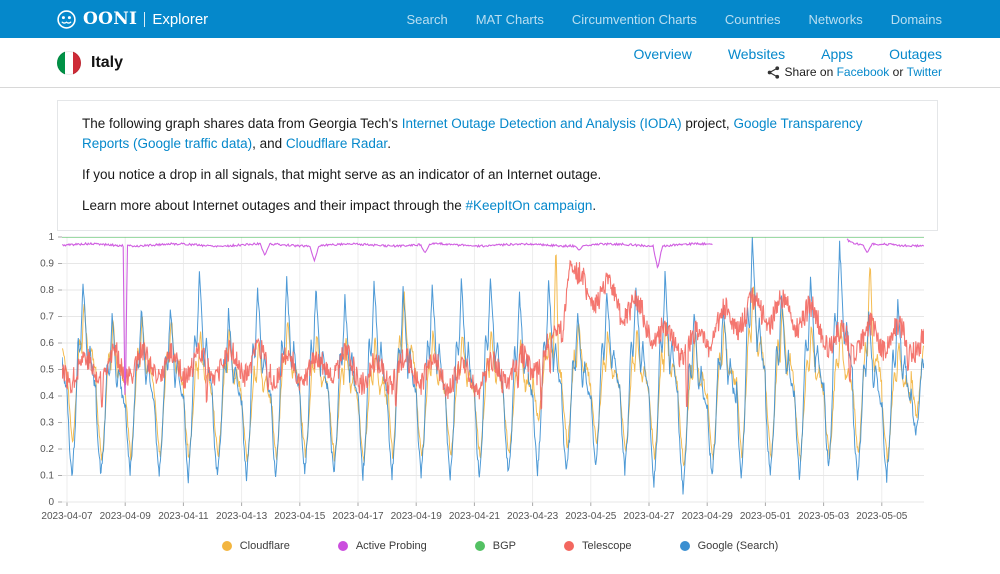 Image resolution: width=1000 pixels, height=574 pixels. I want to click on legend-label: Cloudflare, so click(264, 546).